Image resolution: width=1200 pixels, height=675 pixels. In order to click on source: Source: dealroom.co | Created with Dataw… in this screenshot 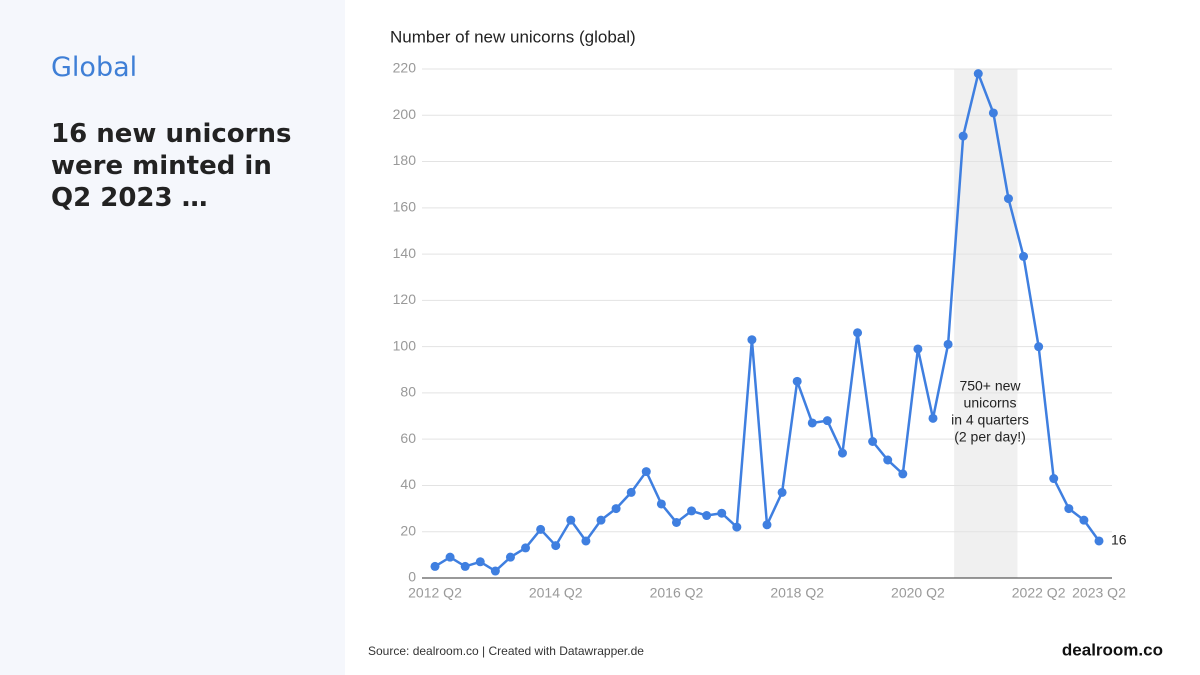, I will do `click(506, 651)`.